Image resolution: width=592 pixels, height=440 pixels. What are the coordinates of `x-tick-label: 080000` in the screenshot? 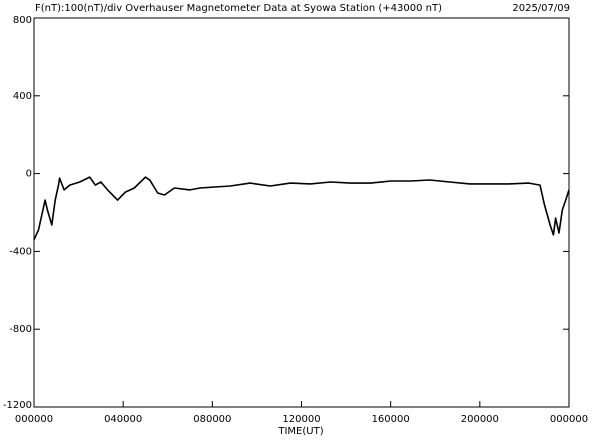 It's located at (212, 419).